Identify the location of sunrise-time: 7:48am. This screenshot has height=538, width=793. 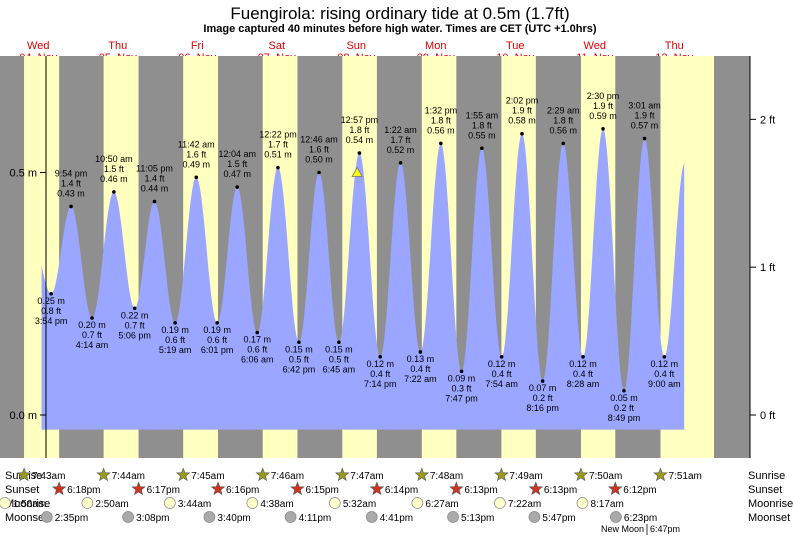
(446, 476).